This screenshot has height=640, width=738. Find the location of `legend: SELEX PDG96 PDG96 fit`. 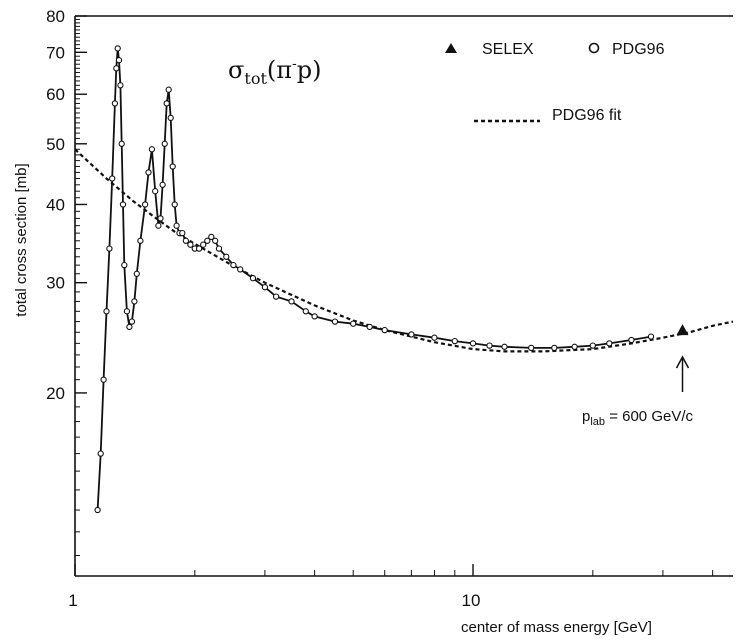

legend: SELEX PDG96 PDG96 fit is located at coordinates (555, 82).